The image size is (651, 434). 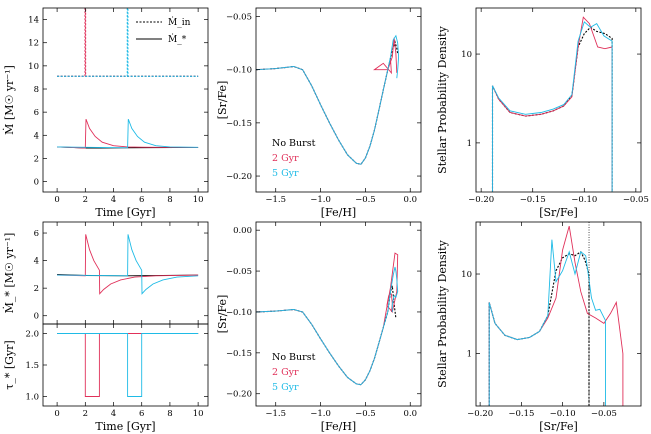 I want to click on panel-bottom-left-upper: 0 2 4 6 Ṁ_* [M☉ yr⁻¹], so click(x=105, y=273).